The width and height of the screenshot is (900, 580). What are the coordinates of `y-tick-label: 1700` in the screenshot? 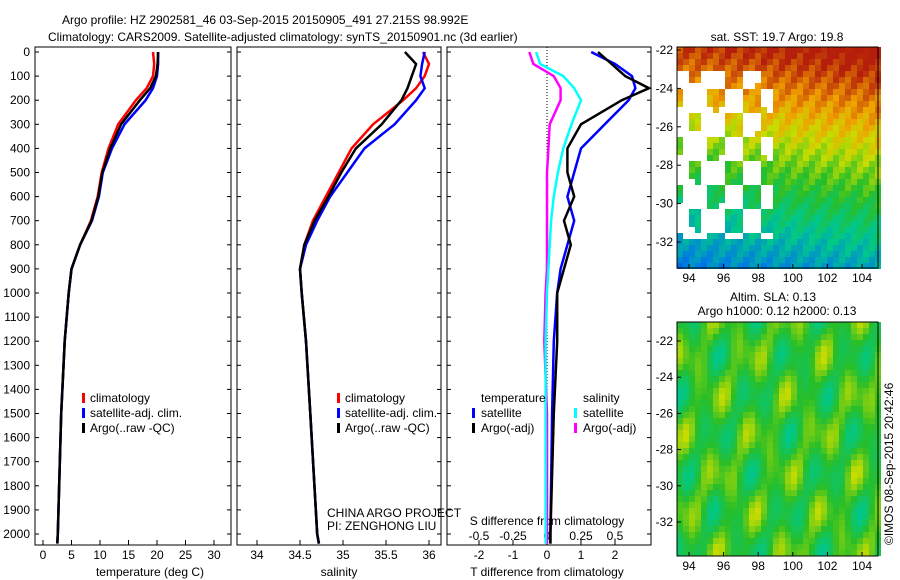 It's located at (16, 462).